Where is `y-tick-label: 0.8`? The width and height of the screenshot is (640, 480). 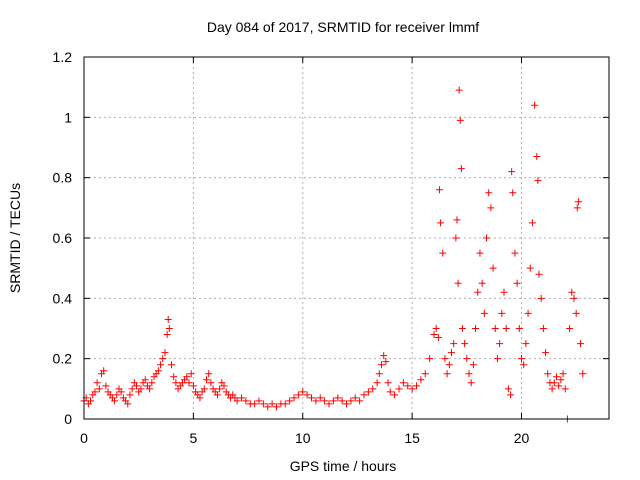
y-tick-label: 0.8 is located at coordinates (63, 178).